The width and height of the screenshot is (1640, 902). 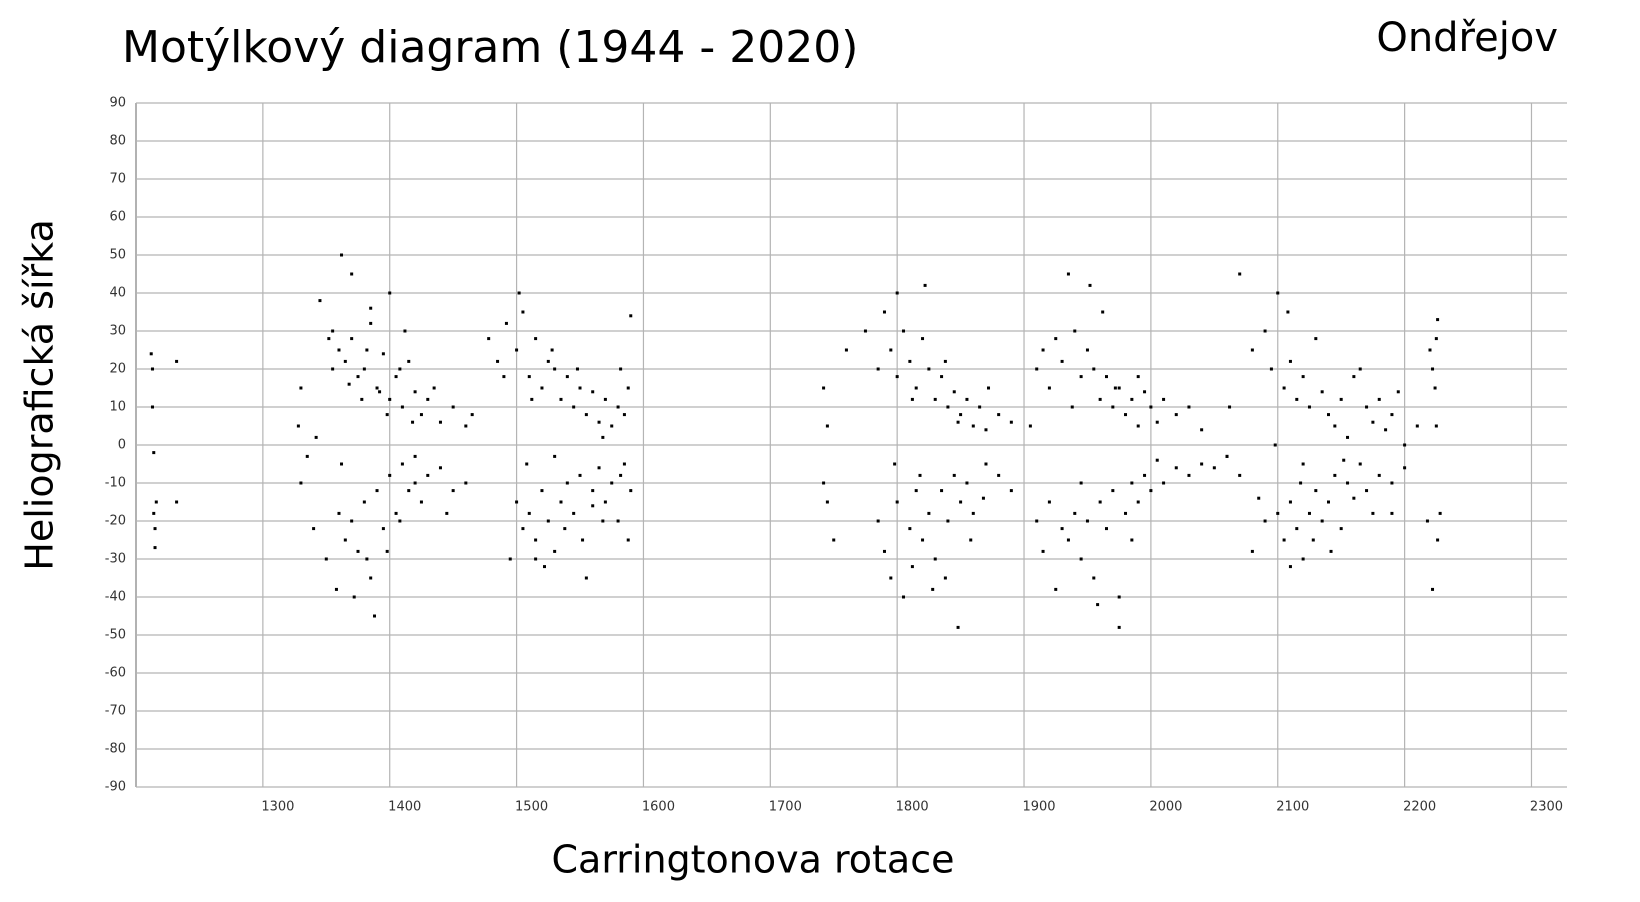 I want to click on y-tick-label: 40, so click(x=117, y=293).